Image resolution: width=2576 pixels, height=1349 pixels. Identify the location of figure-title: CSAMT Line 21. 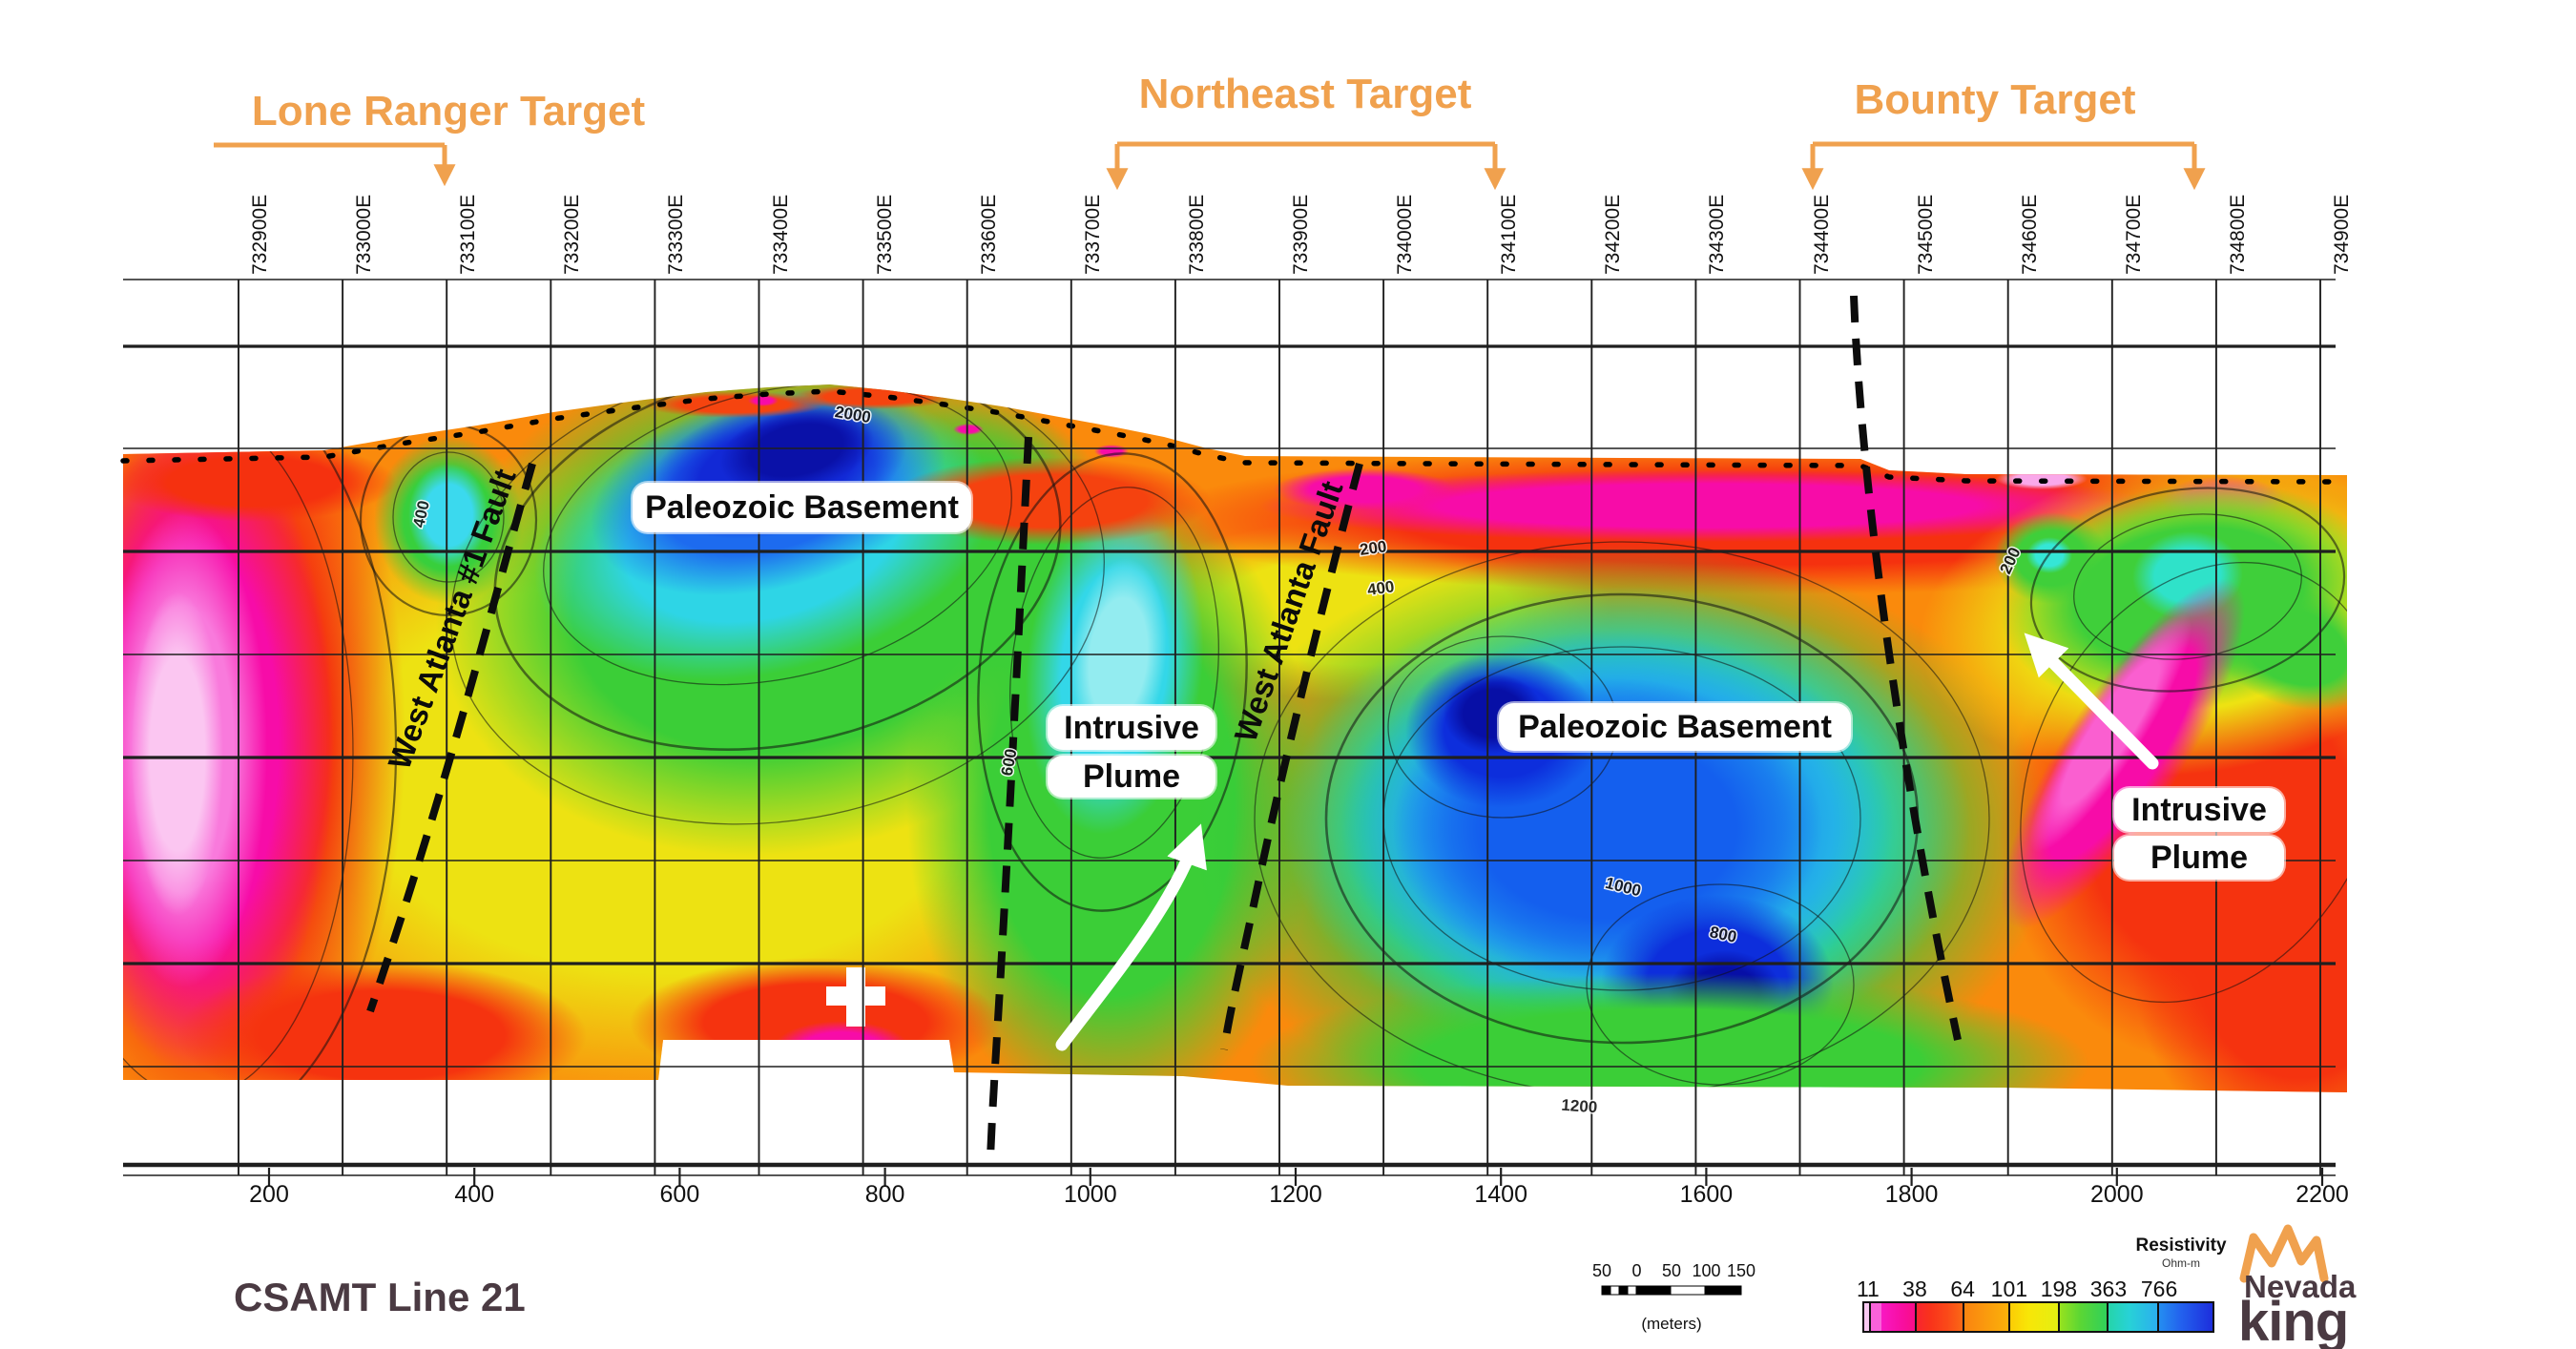
(380, 1297).